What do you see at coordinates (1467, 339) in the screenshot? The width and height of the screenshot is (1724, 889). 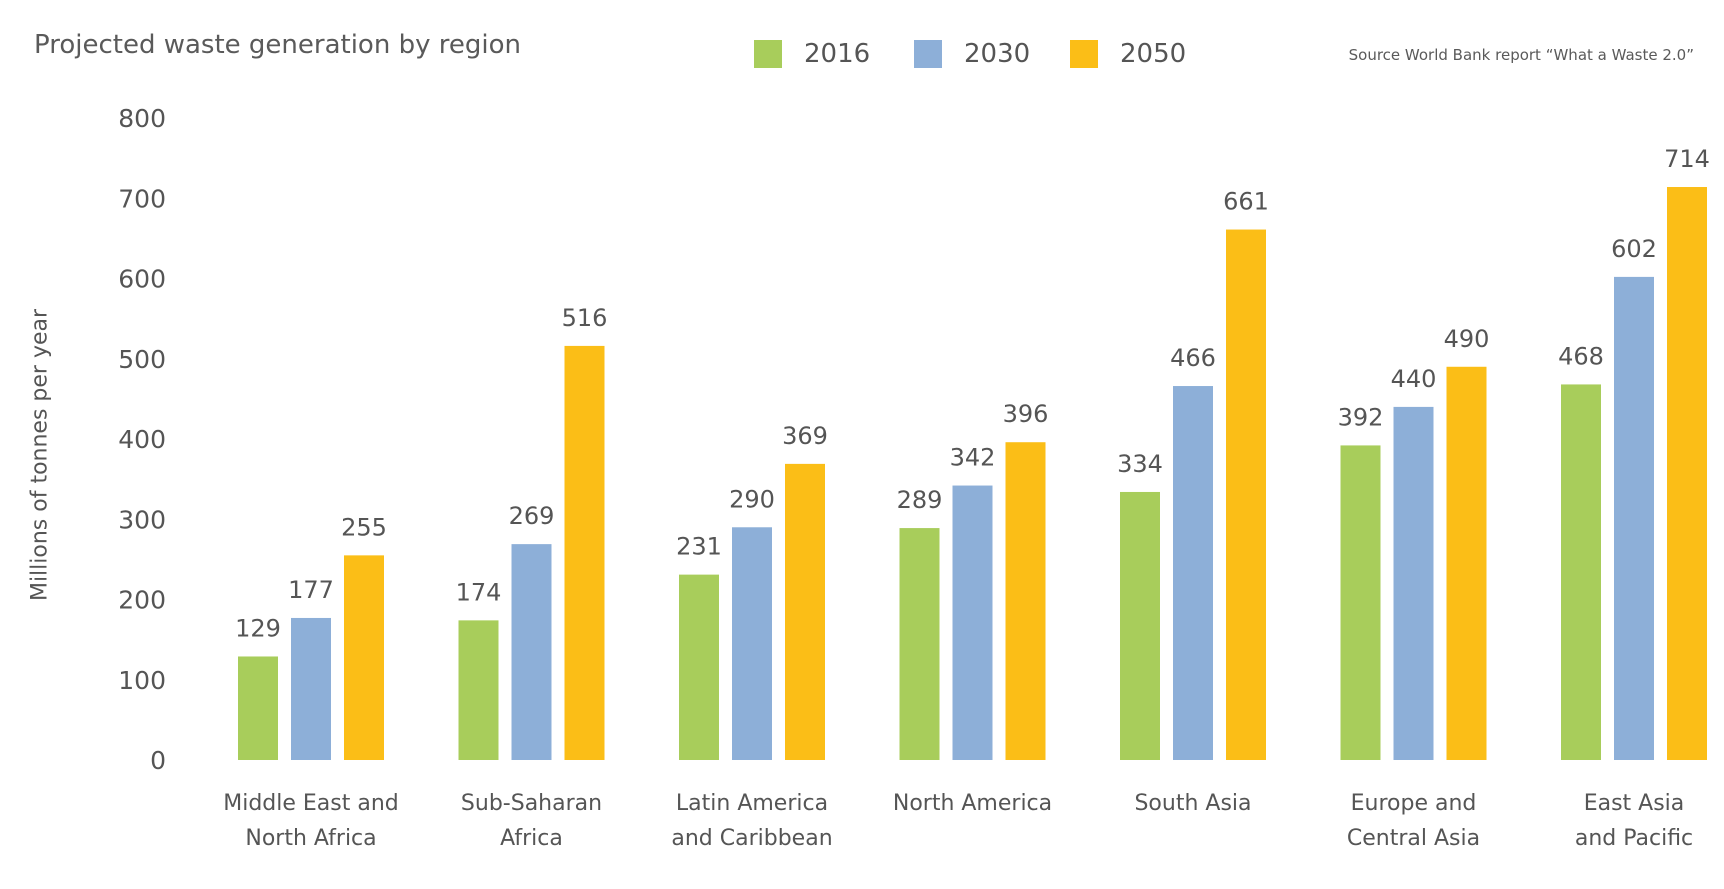 I see `data-label: 490` at bounding box center [1467, 339].